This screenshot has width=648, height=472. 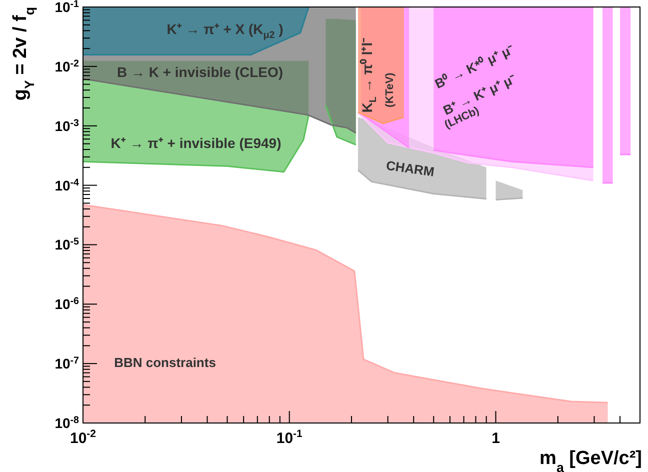 What do you see at coordinates (200, 72) in the screenshot?
I see `annotation: B → K + invisible (CLEO)` at bounding box center [200, 72].